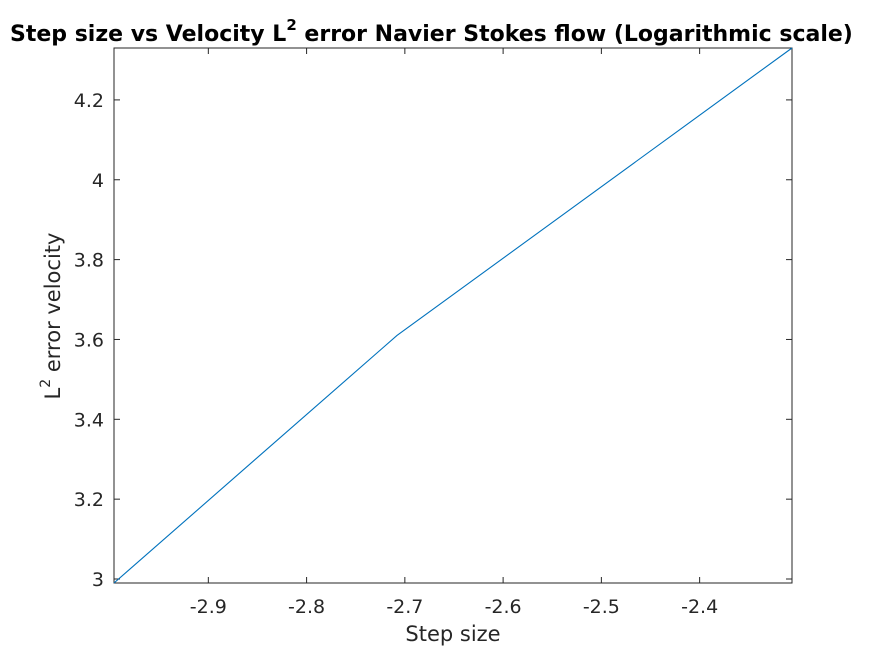  I want to click on y-tick-label: 3.8, so click(89, 261).